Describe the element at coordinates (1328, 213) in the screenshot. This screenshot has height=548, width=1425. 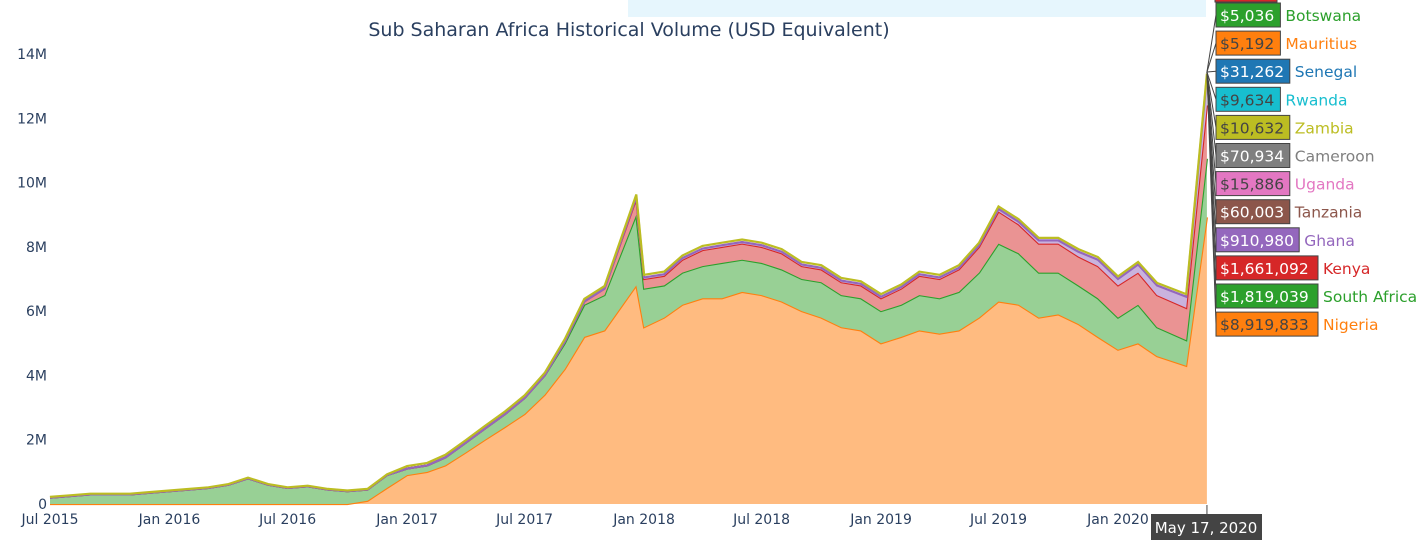
I see `hover-series-name: Tanzania` at that location.